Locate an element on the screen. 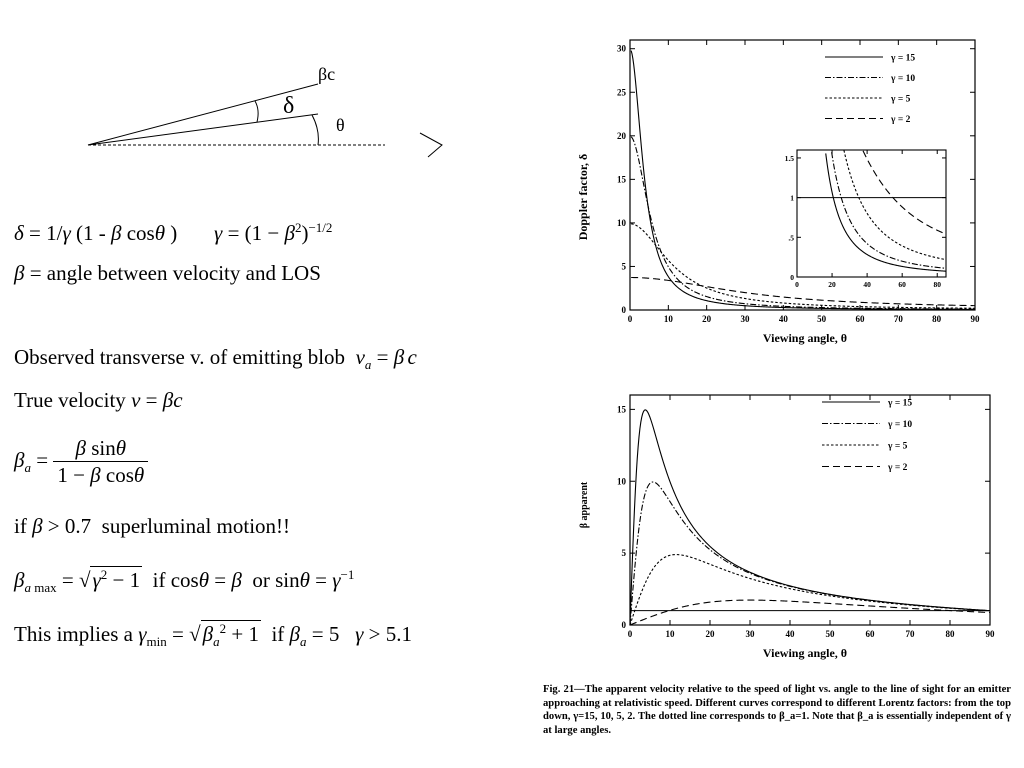 The width and height of the screenshot is (1024, 768). true-velocity-text: True velocity is located at coordinates (70, 400).